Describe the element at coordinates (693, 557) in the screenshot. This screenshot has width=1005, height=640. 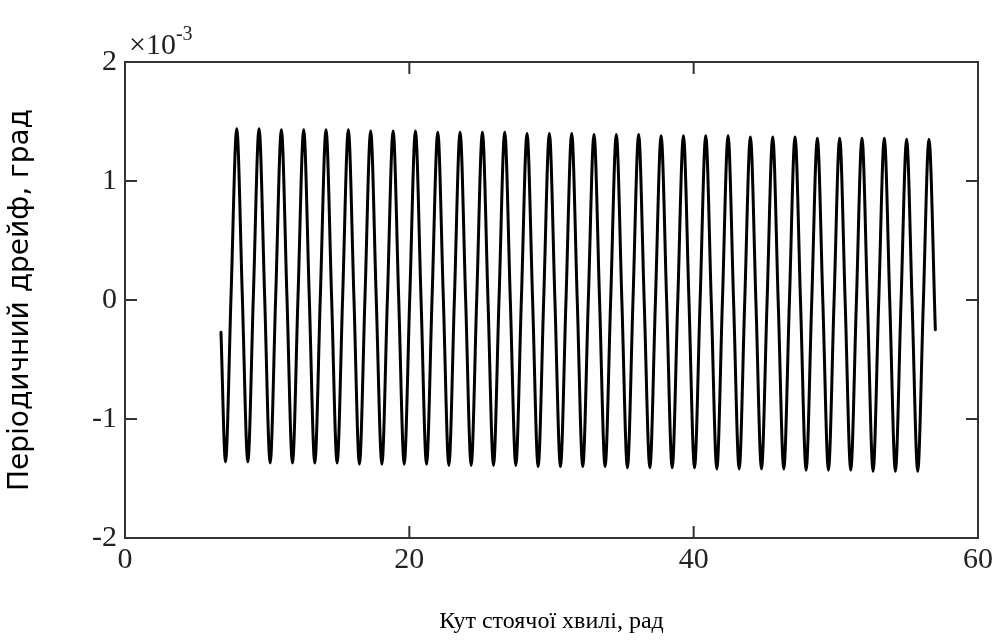
I see `x-tick-label: 40` at that location.